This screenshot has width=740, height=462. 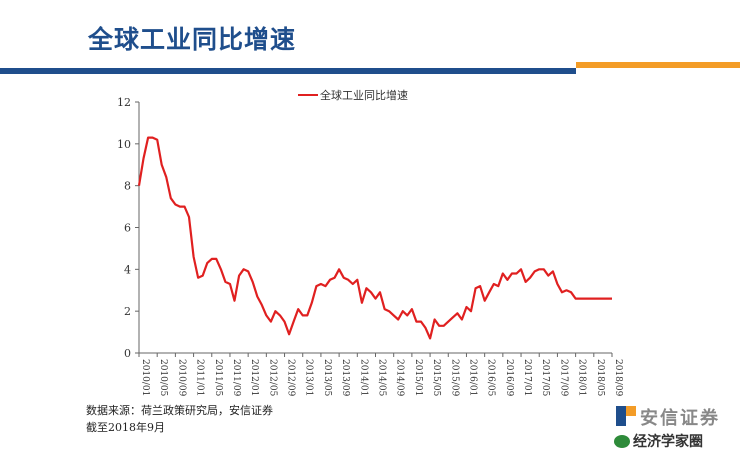 What do you see at coordinates (192, 39) in the screenshot?
I see `slide-title: 全球工业同比增速` at bounding box center [192, 39].